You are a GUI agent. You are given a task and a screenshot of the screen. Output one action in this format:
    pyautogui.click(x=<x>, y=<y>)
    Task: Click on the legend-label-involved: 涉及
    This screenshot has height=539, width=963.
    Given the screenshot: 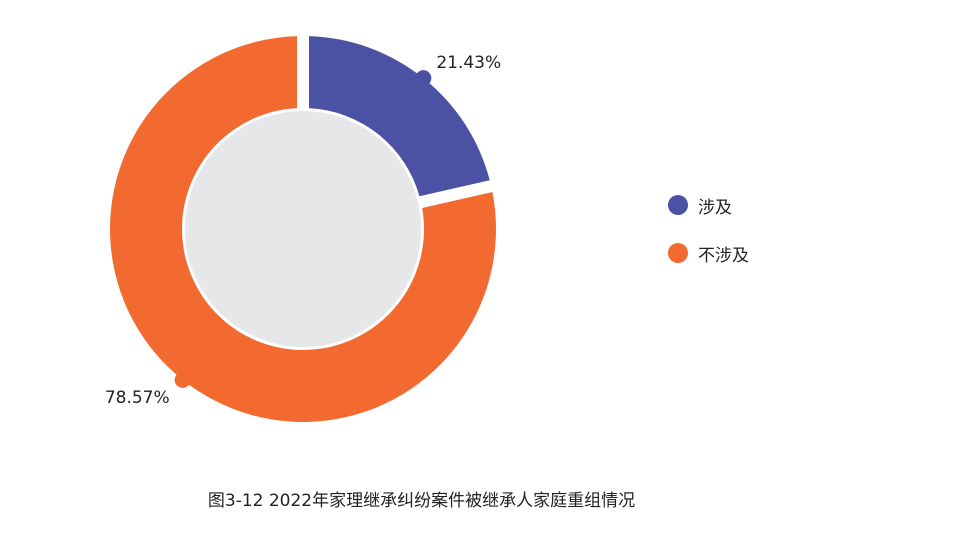 What is the action you would take?
    pyautogui.click(x=715, y=207)
    